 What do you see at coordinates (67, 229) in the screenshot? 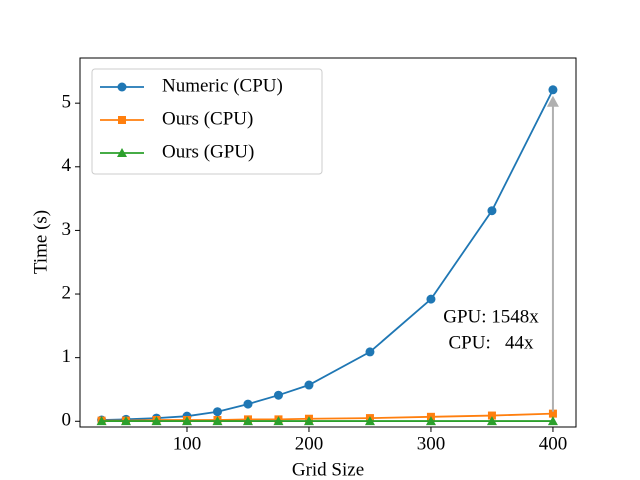
I see `y-tick-label: 3` at bounding box center [67, 229].